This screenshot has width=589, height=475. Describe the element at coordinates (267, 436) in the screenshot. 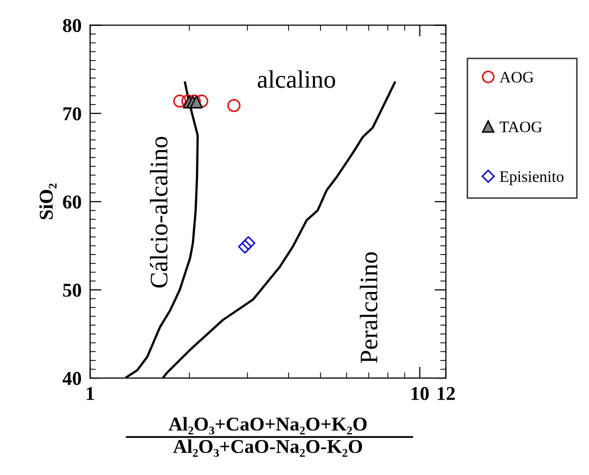

I see `x-axis-title: Al₂O₃+CaO+Na₂O+K₂O Al₂O₃+CaO-Na₂O-K₂O` at that location.